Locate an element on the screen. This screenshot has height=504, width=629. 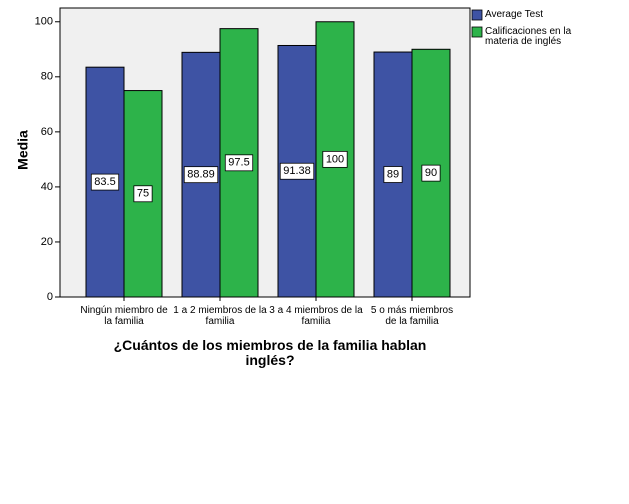
value-label: 83.5 is located at coordinates (104, 182).